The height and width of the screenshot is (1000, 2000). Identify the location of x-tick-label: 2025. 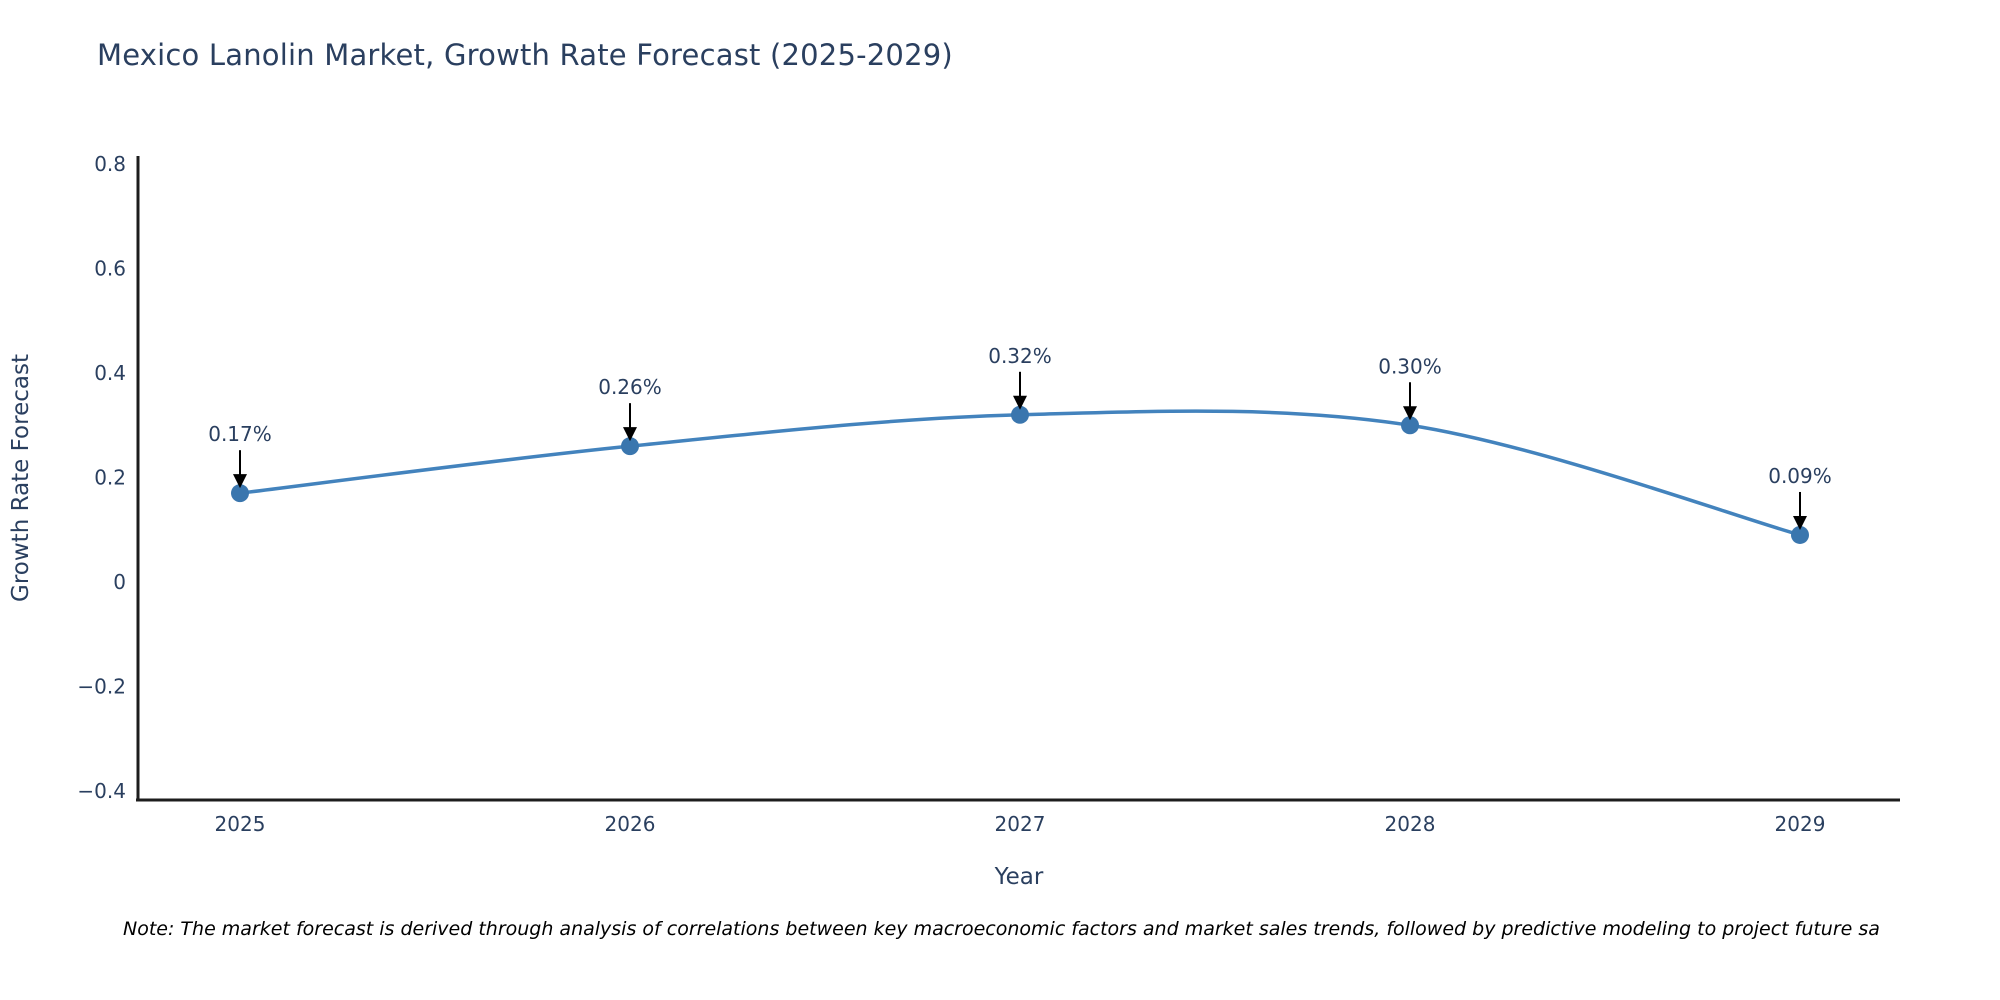
(240, 824).